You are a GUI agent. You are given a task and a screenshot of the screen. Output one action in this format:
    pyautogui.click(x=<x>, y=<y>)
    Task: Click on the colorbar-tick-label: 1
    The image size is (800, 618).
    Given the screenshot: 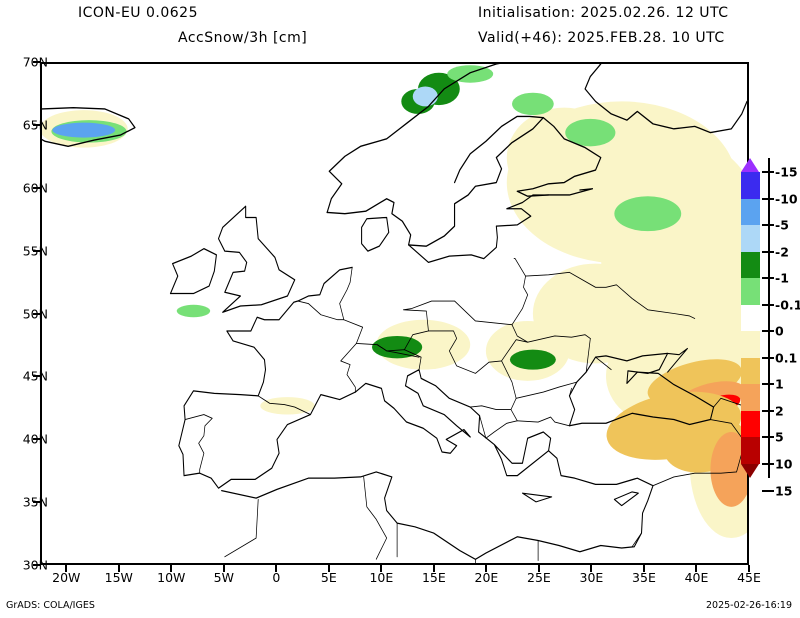 What is the action you would take?
    pyautogui.click(x=779, y=384)
    